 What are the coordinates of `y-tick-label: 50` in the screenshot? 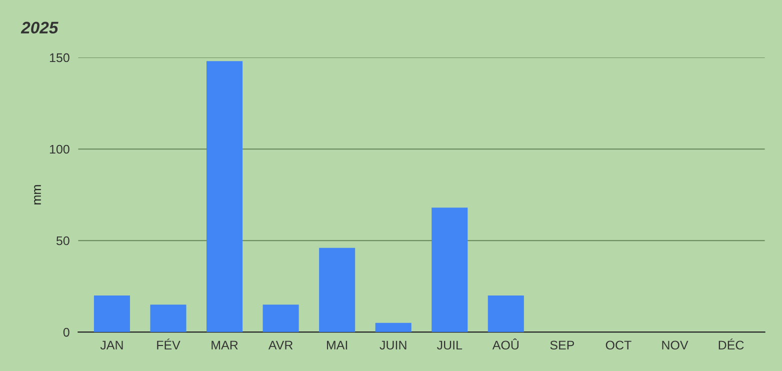 It's located at (63, 241).